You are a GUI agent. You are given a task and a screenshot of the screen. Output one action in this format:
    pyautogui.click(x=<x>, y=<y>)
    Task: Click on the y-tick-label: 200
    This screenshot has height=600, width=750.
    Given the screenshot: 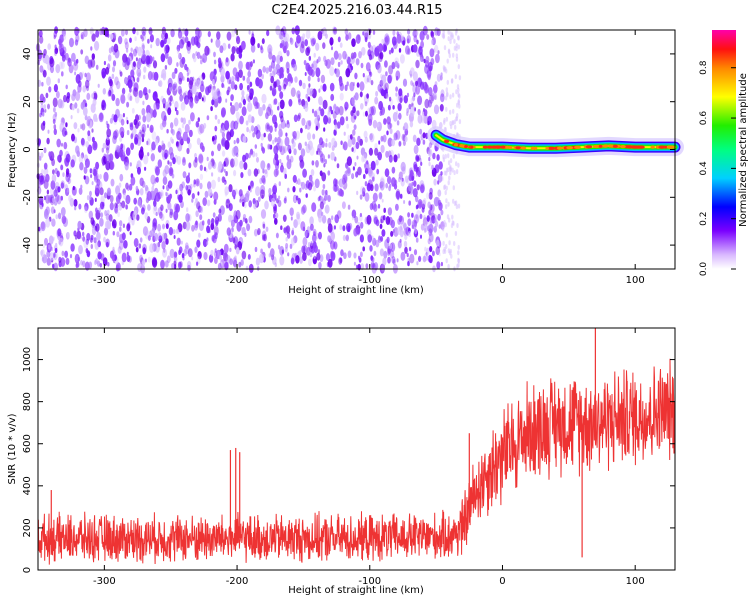 What is the action you would take?
    pyautogui.click(x=27, y=527)
    